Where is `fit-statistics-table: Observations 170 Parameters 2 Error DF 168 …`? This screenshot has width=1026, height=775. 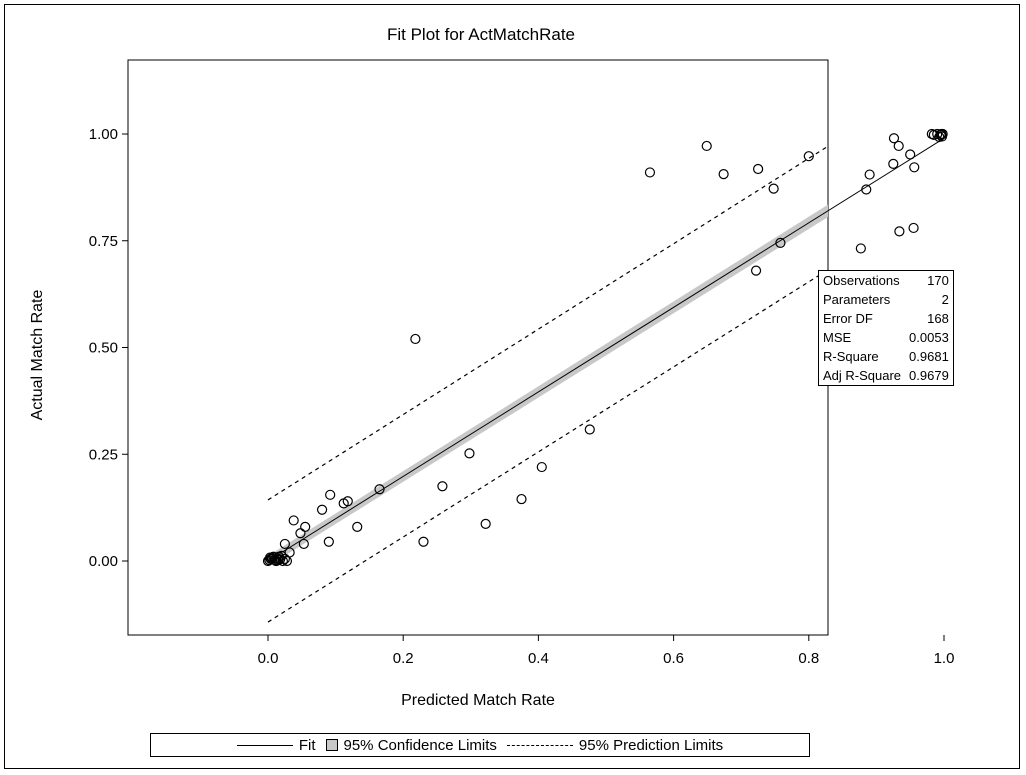 fit-statistics-table: Observations 170 Parameters 2 Error DF 168 … is located at coordinates (886, 328).